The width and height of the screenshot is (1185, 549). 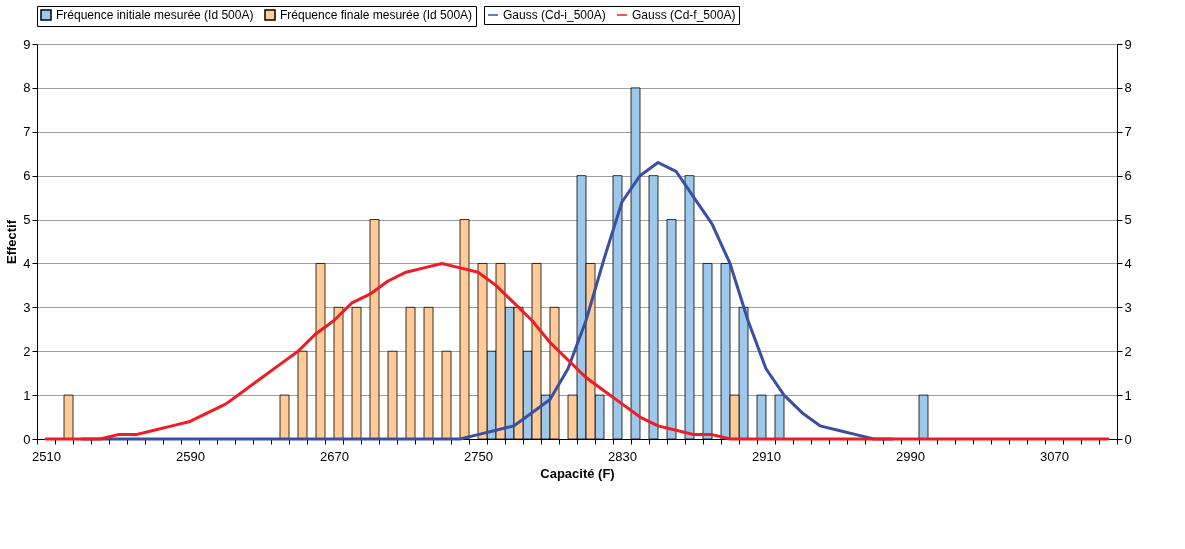 What do you see at coordinates (1128, 44) in the screenshot?
I see `y2-tick-label: 9` at bounding box center [1128, 44].